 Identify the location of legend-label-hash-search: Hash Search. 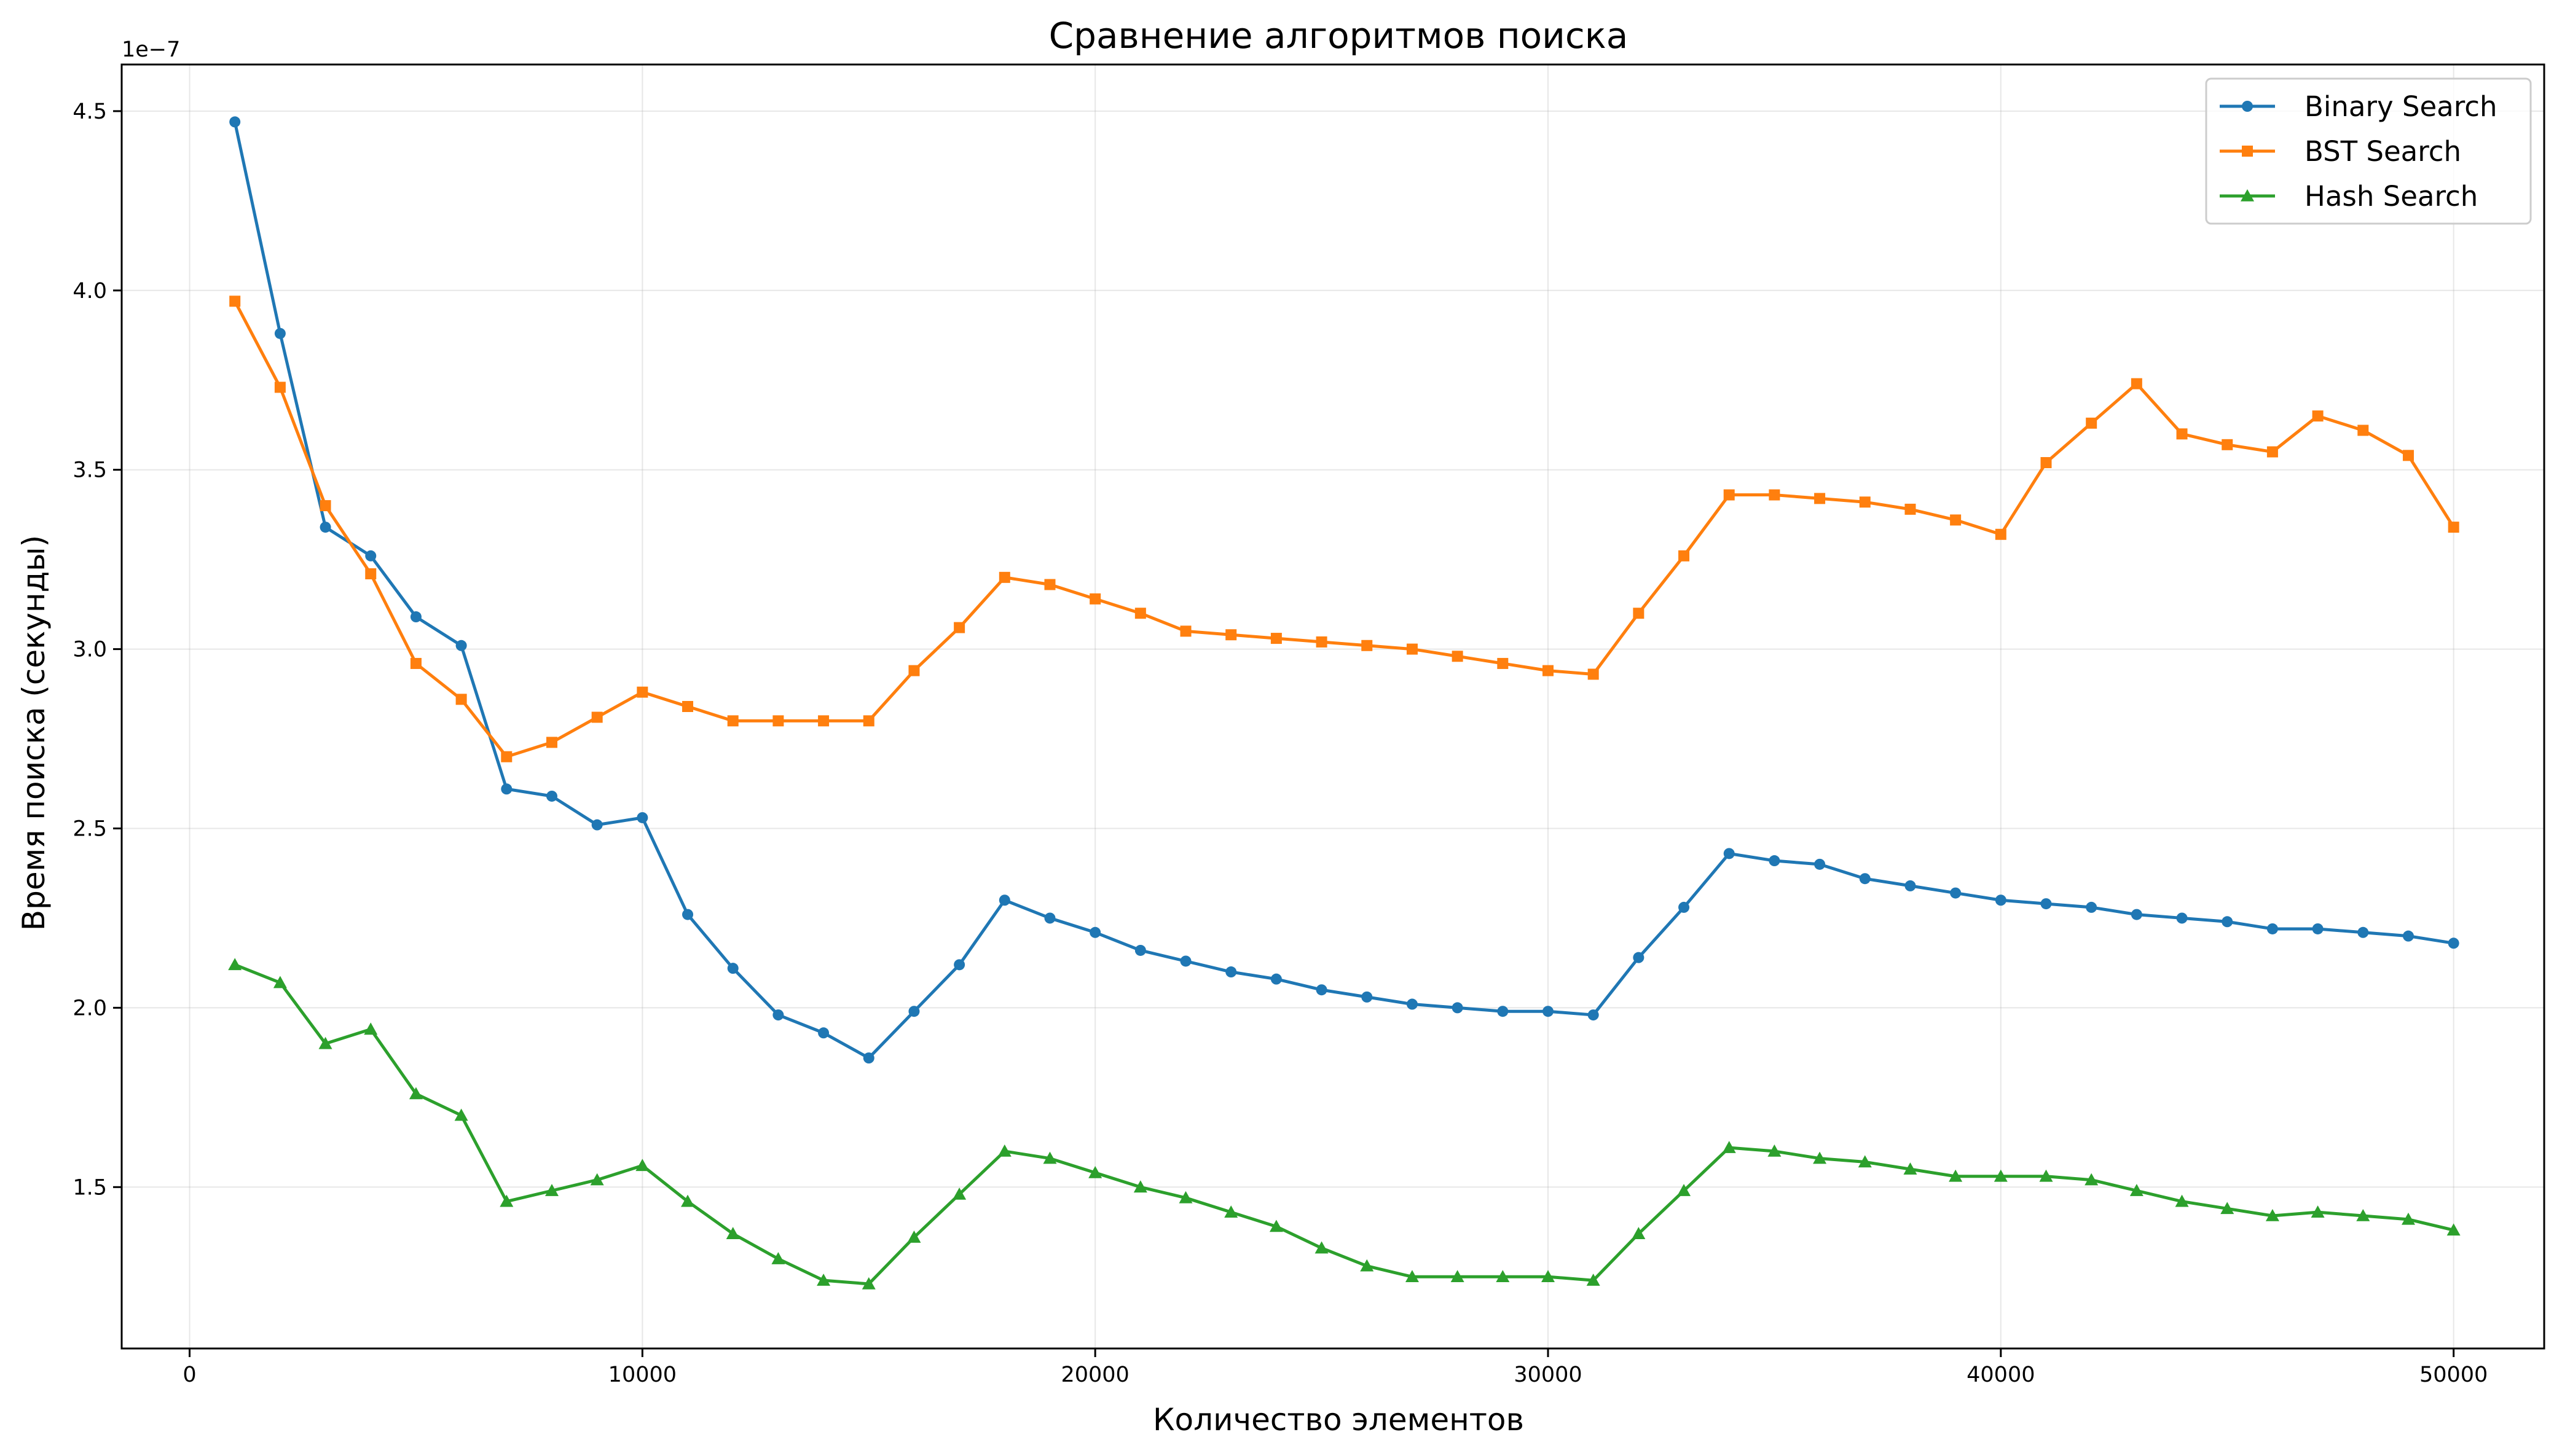
(2391, 196).